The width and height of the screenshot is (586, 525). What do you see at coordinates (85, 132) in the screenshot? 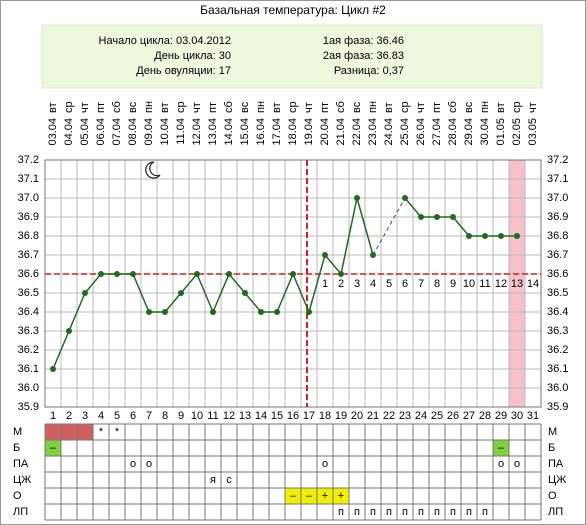
I see `date-label: 05.04` at bounding box center [85, 132].